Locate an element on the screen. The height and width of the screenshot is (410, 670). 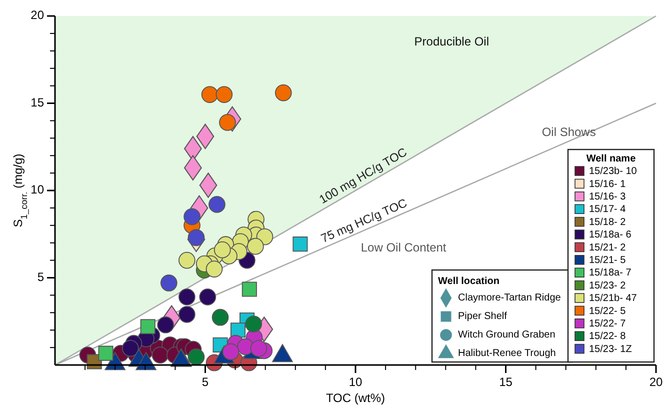
legend-label: 15/21- 5 is located at coordinates (607, 260).